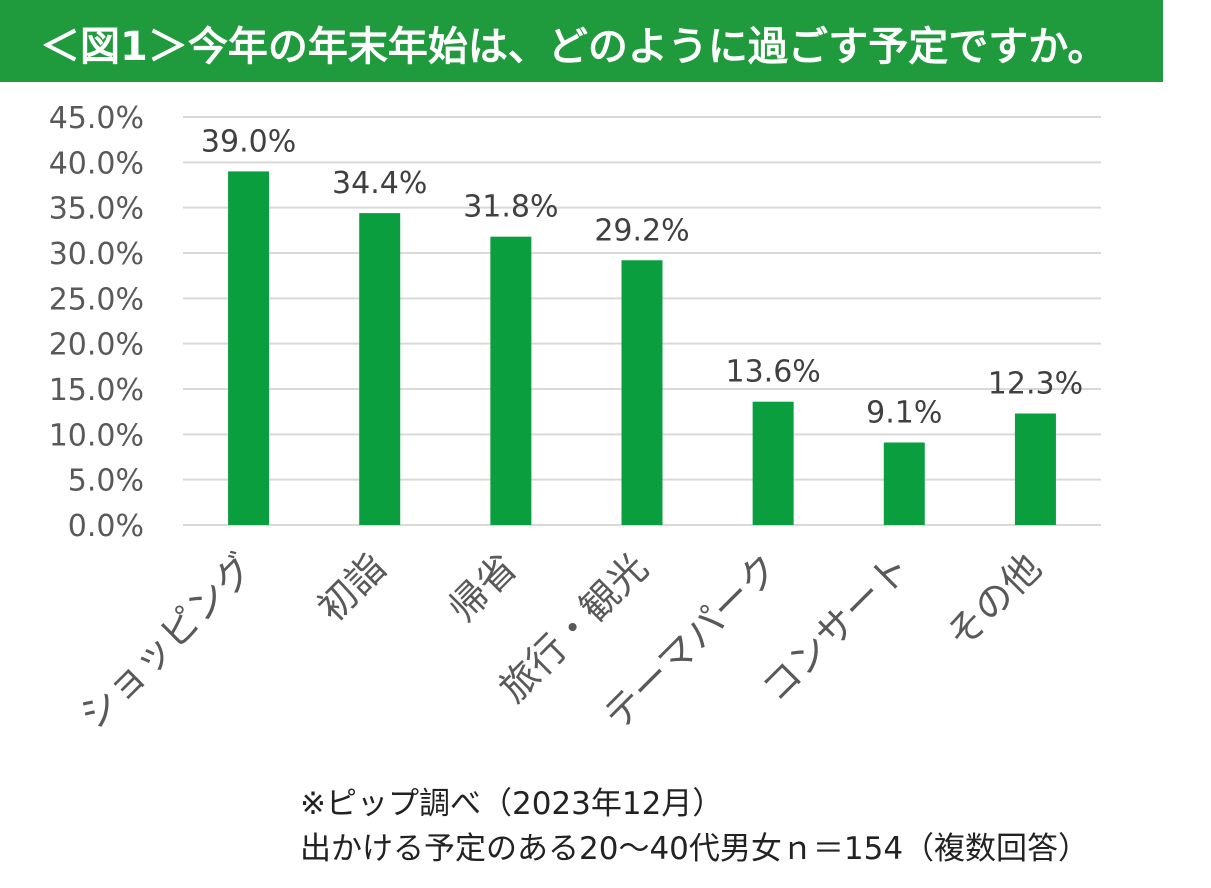 This screenshot has width=1211, height=888. What do you see at coordinates (574, 47) in the screenshot?
I see `chart-title: ＜図1＞今年の年末年始は、どのように過ごす予定ですか。` at bounding box center [574, 47].